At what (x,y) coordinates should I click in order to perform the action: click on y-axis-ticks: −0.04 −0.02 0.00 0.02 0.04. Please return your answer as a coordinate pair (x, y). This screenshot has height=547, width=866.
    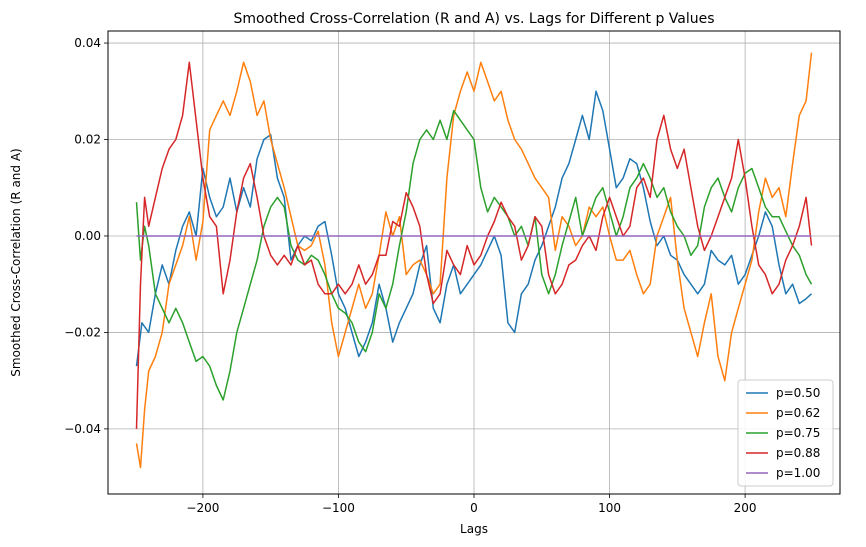
    Looking at the image, I should click on (86, 236).